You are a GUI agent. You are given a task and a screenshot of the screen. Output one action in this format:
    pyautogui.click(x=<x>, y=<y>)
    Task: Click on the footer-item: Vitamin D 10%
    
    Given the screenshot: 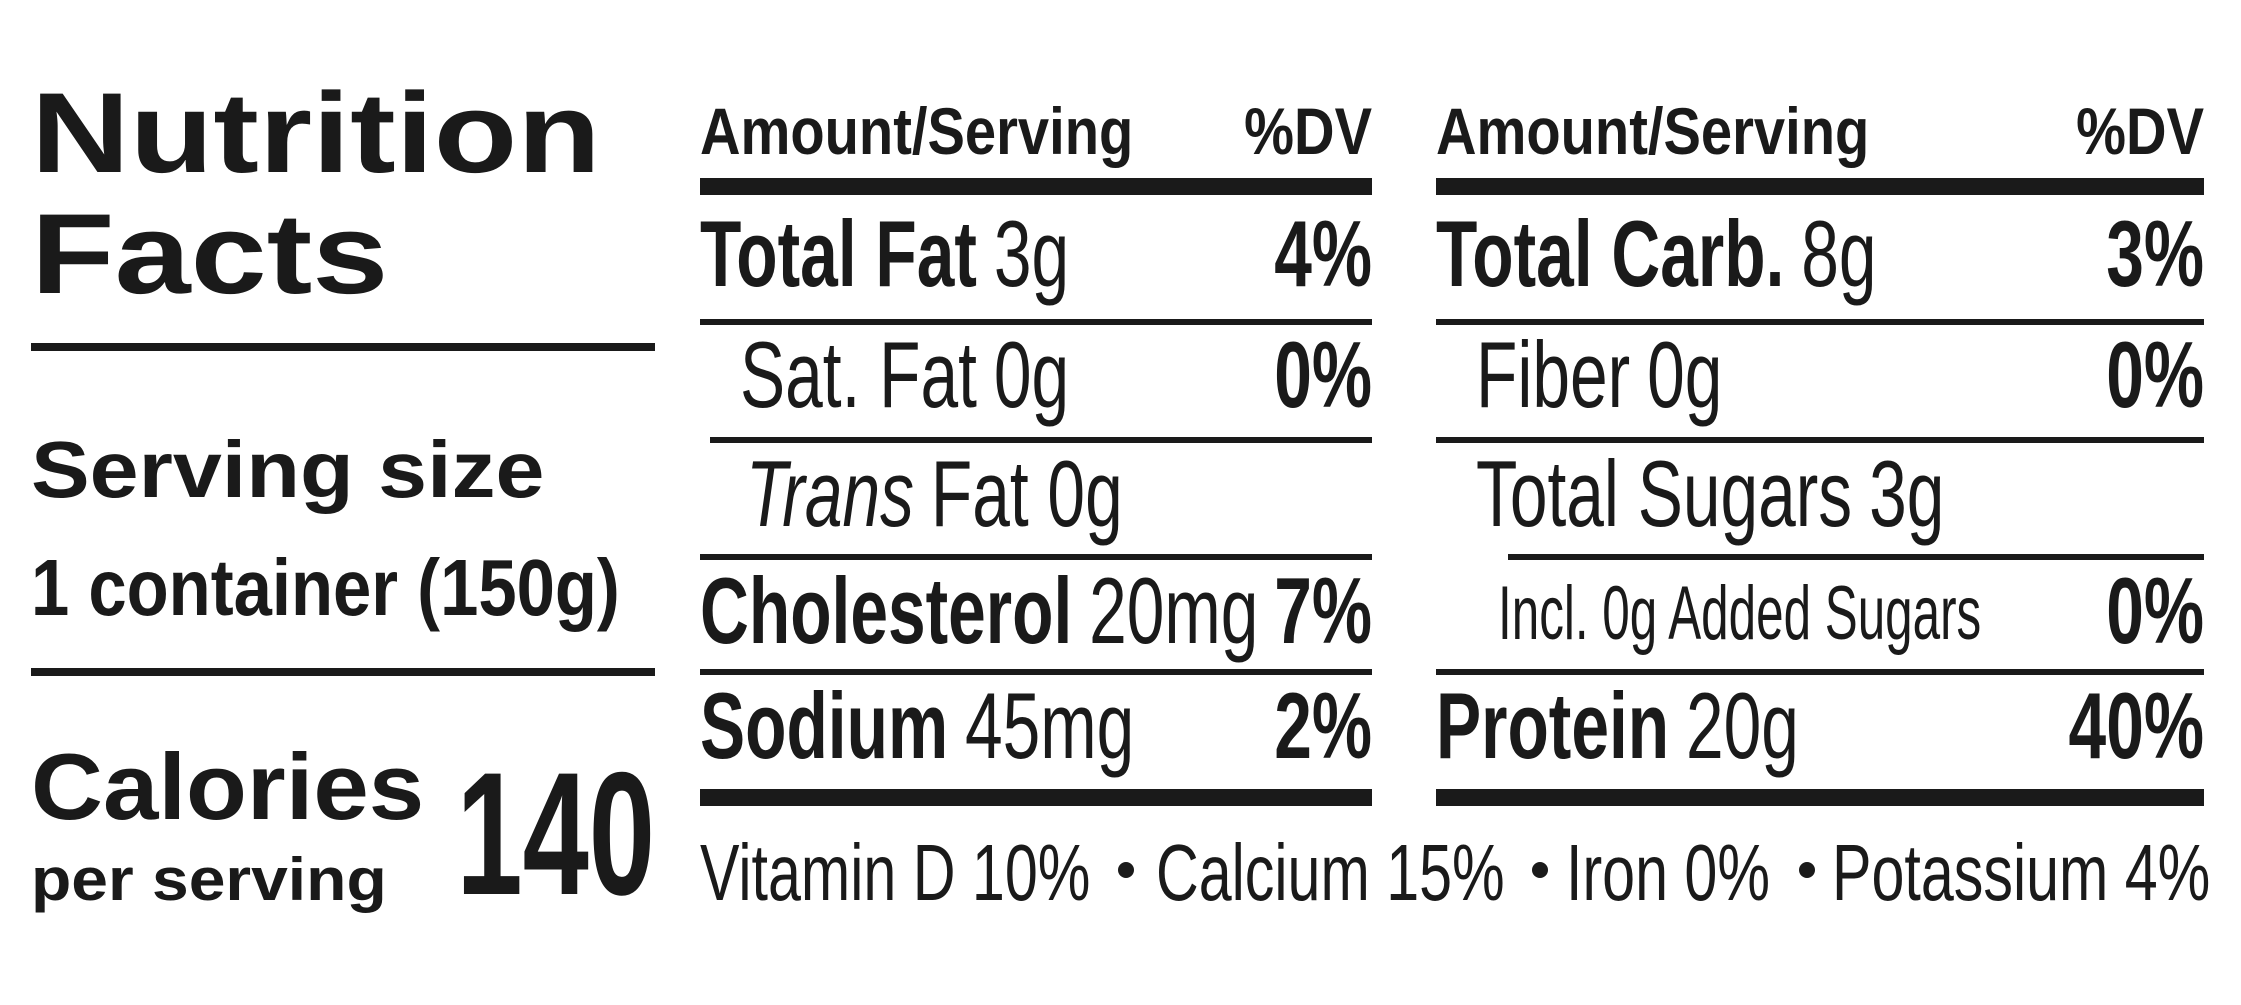 What is the action you would take?
    pyautogui.click(x=895, y=872)
    